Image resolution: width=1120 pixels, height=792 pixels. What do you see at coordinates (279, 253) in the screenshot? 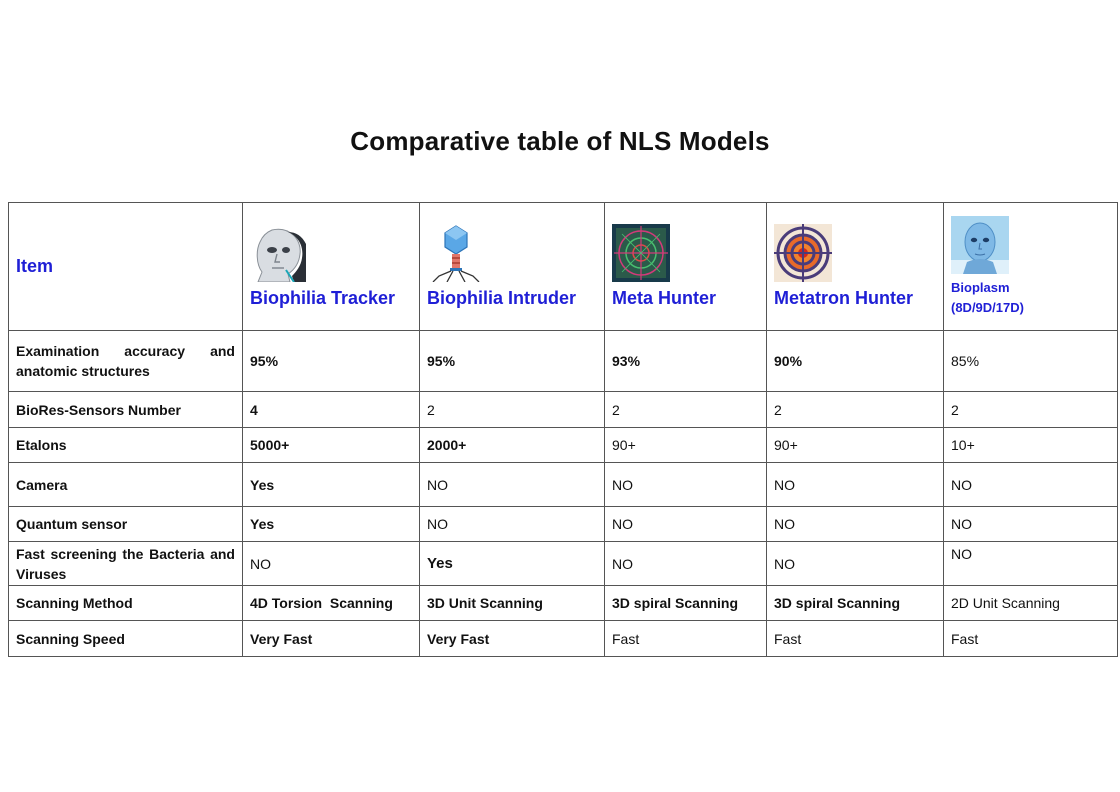
I see `robot-head-icon` at bounding box center [279, 253].